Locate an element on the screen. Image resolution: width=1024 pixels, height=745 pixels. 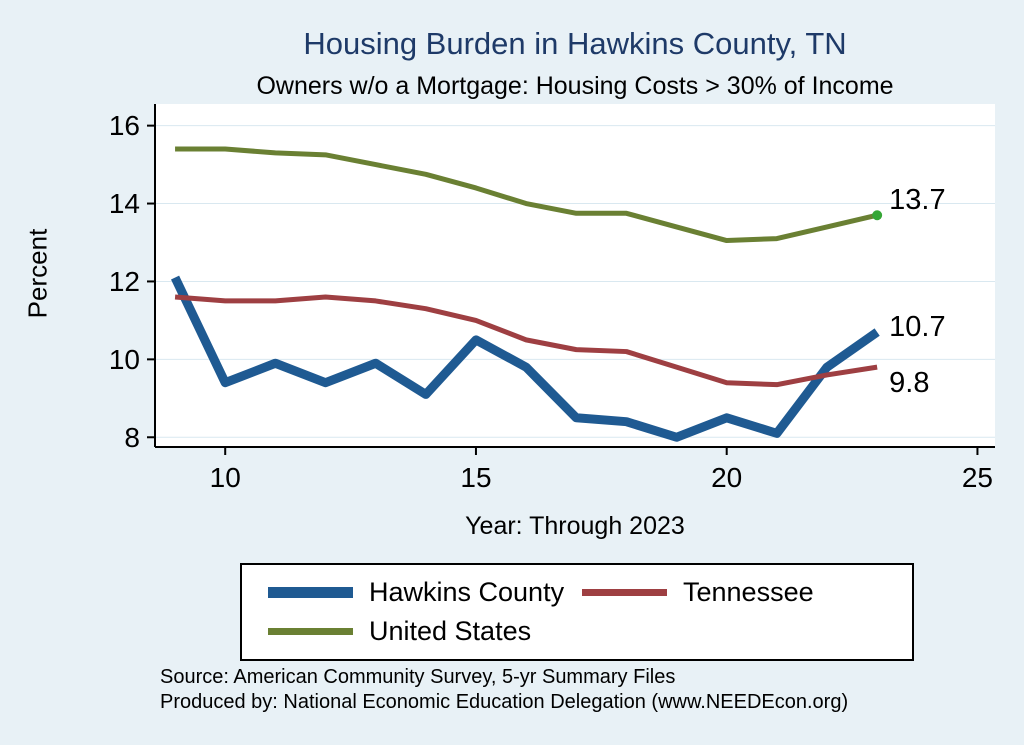
y-tick-label: 10 is located at coordinates (124, 359).